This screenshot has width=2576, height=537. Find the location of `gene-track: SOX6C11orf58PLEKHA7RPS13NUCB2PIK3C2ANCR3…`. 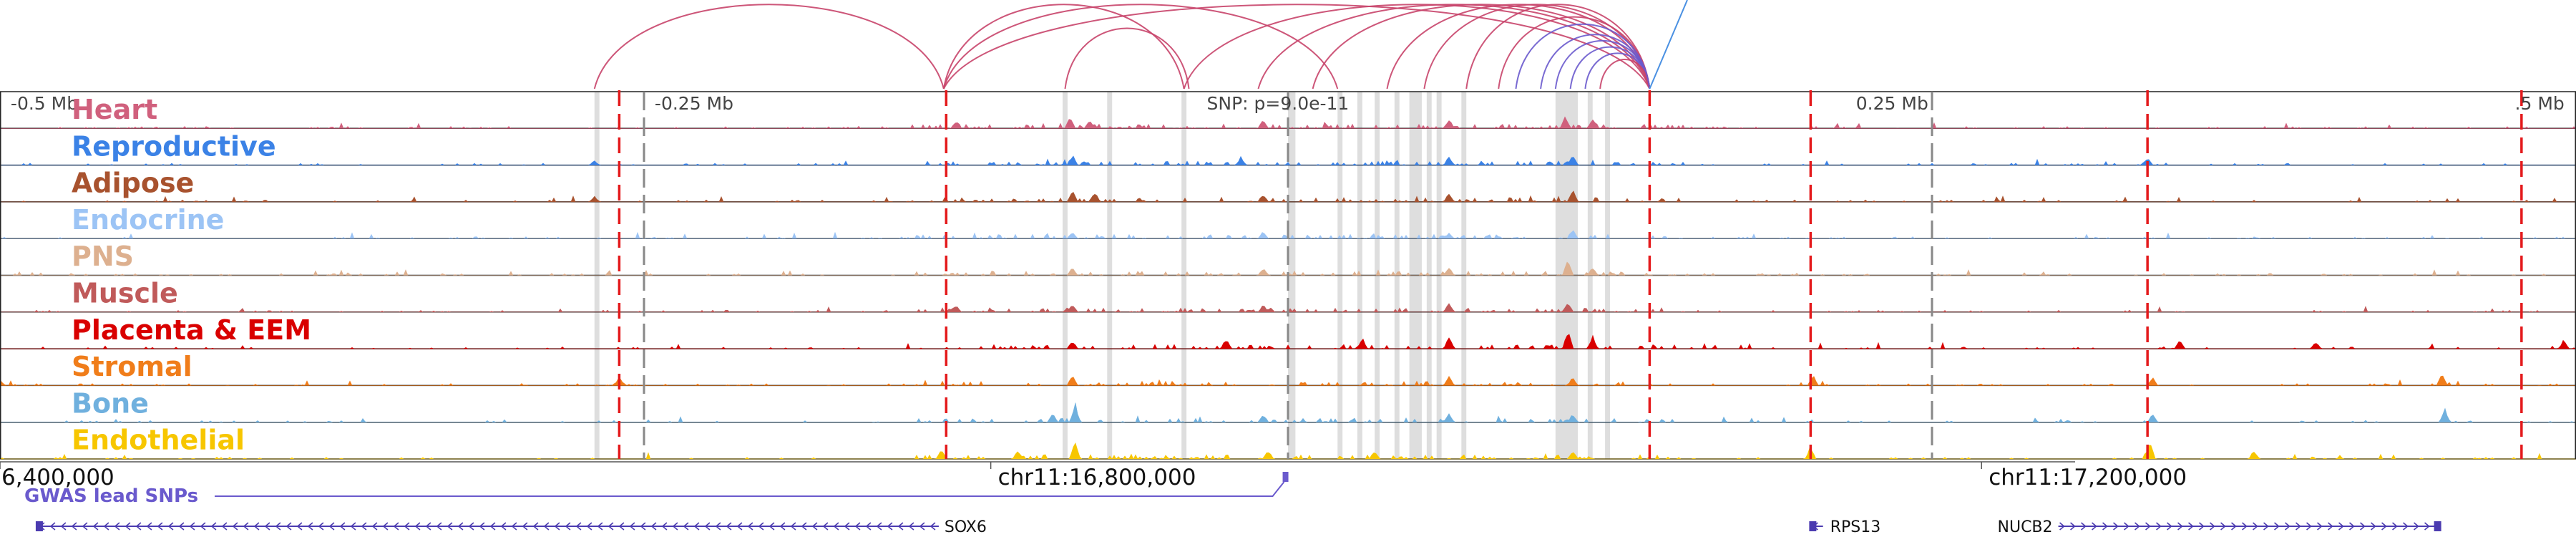

gene-track: SOX6C11orf58PLEKHA7RPS13NUCB2PIK3C2ANCR3… is located at coordinates (1238, 527).